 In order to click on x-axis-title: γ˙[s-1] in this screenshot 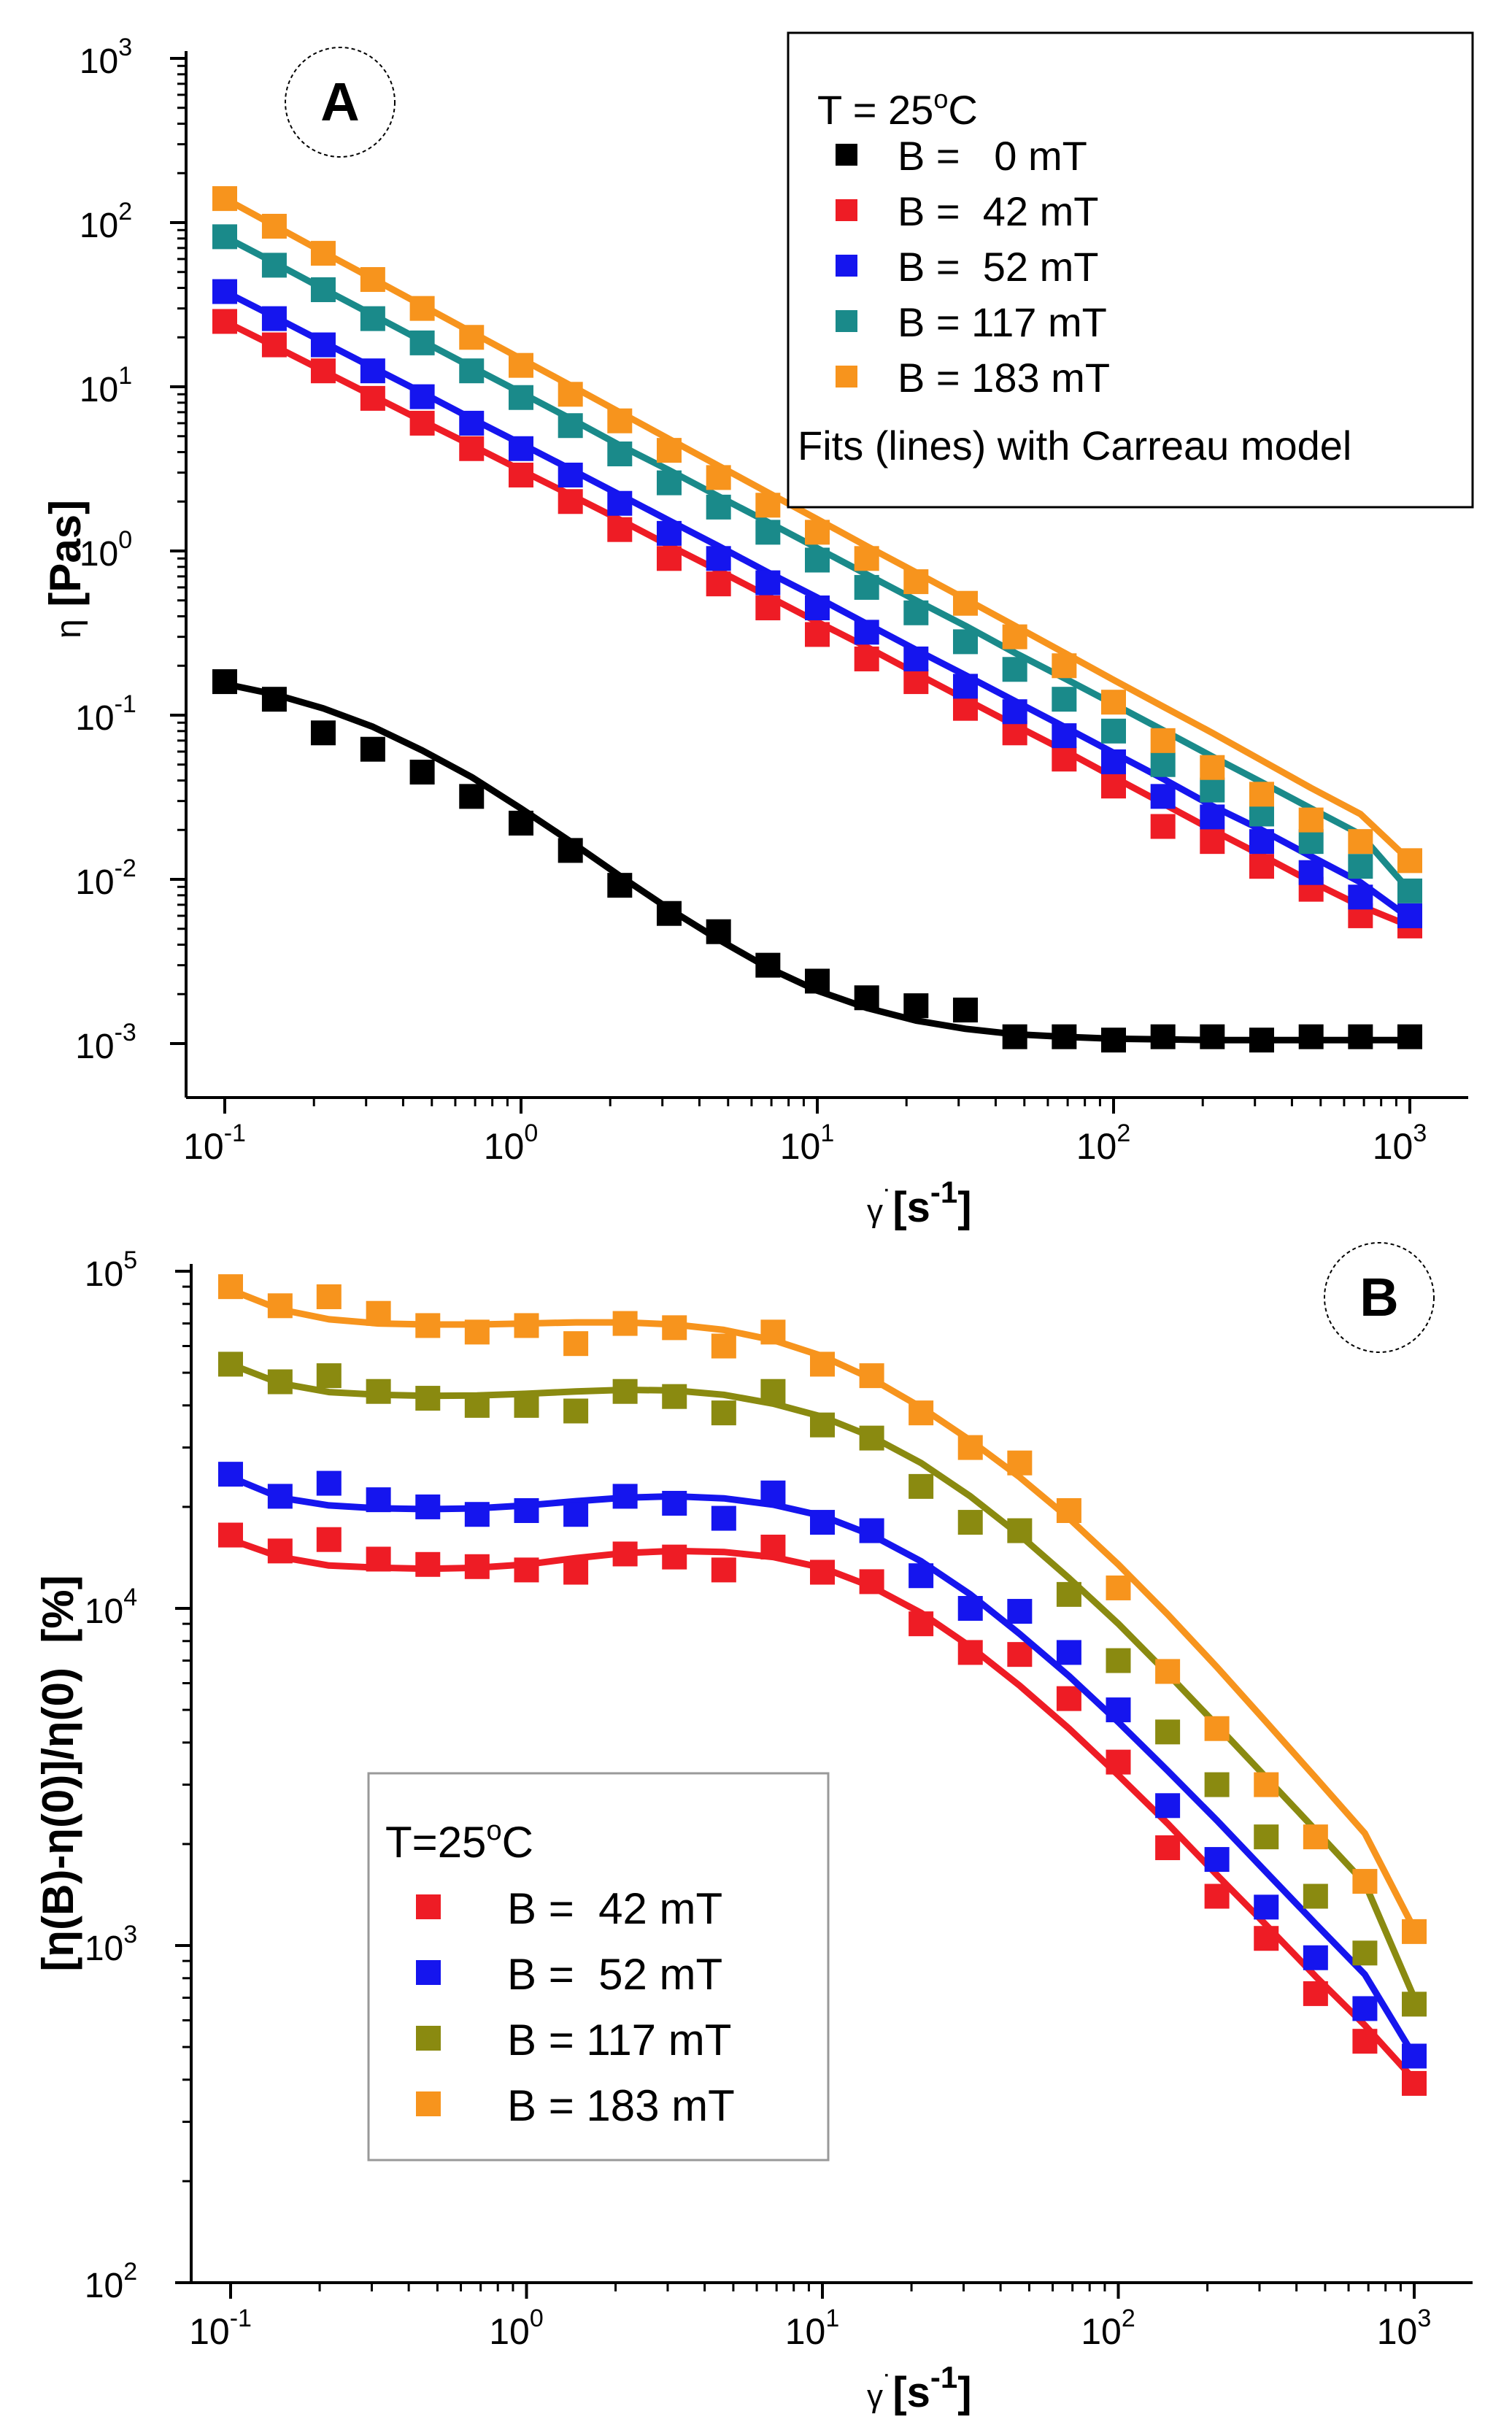, I will do `click(919, 2388)`.